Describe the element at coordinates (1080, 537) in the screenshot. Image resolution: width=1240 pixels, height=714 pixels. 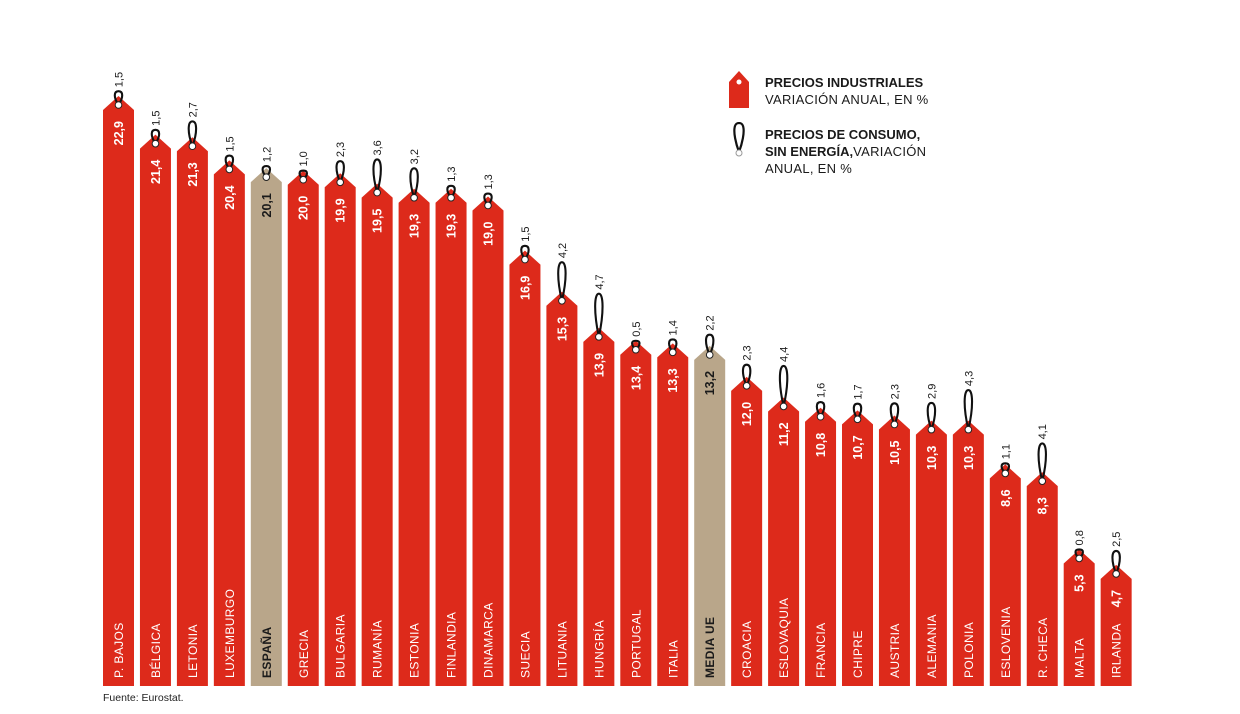
I see `consumer-value-malta: 0,8` at that location.